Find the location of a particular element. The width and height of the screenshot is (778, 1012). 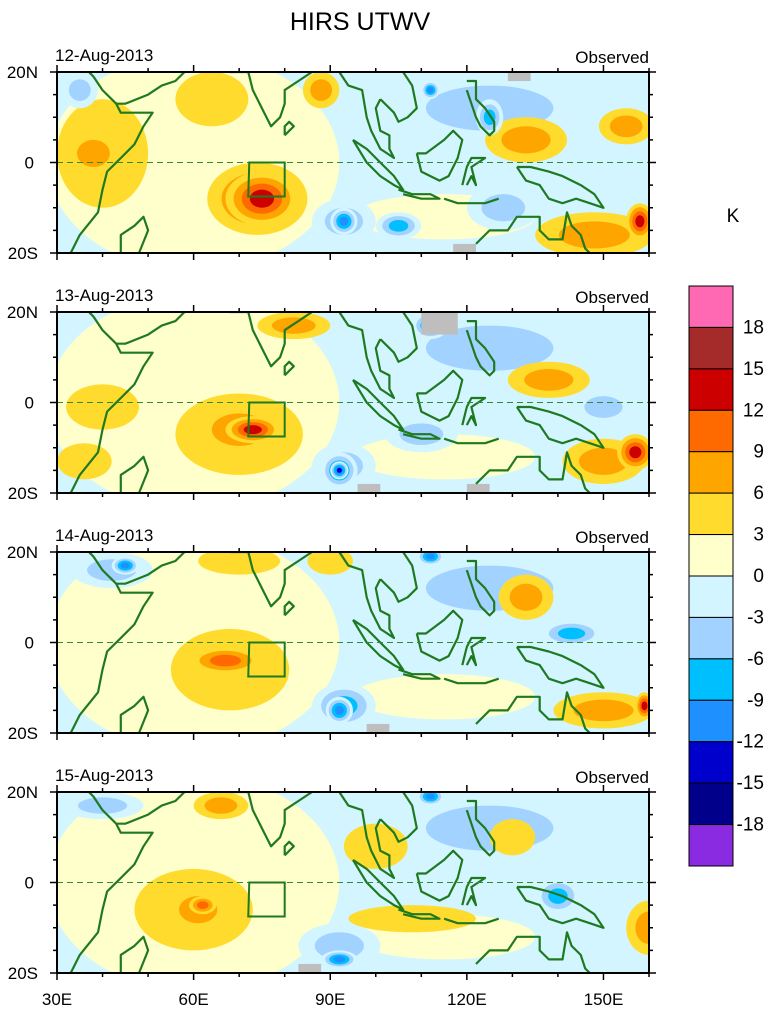

x-axis: 30E 60E 90E 120E 150E is located at coordinates (332, 999).